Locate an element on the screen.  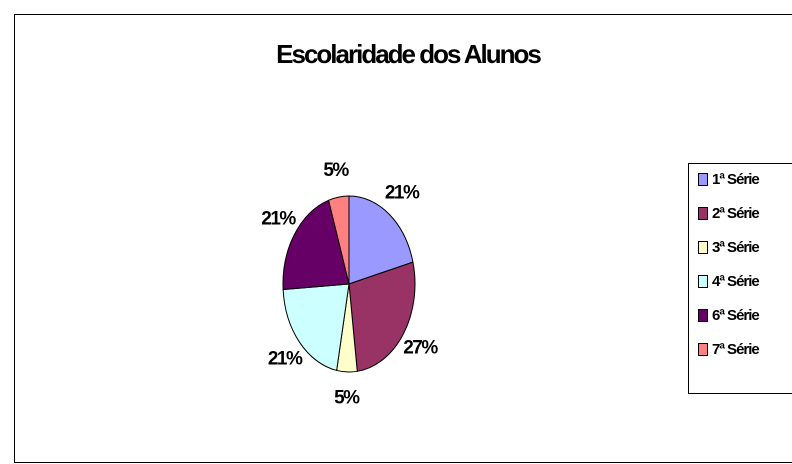
chart-title: Escolaridade dos Alunos is located at coordinates (408, 54).